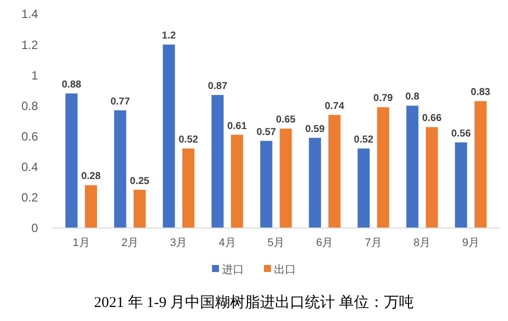  Describe the element at coordinates (286, 120) in the screenshot. I see `data-label: 0.65` at that location.